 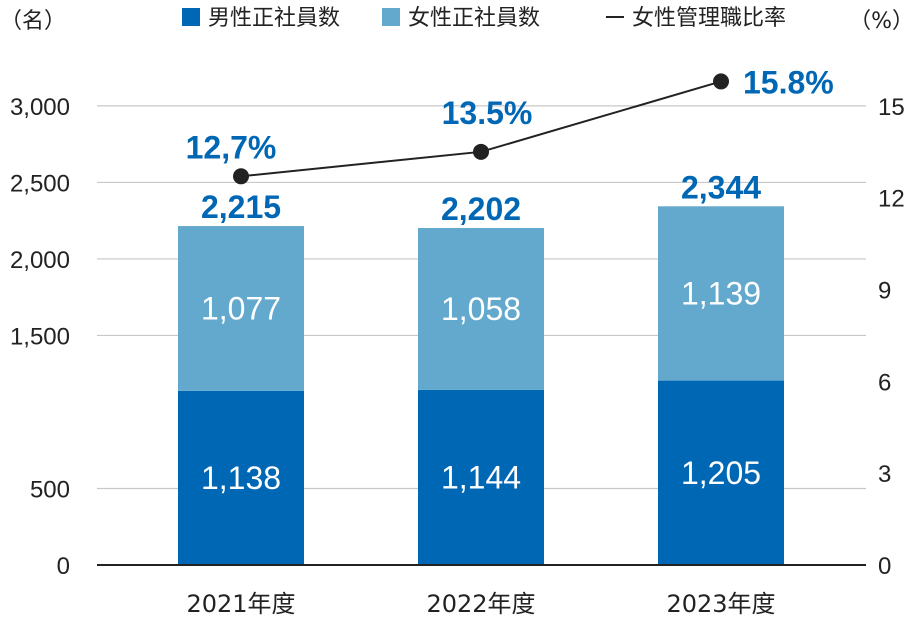 What do you see at coordinates (40, 107) in the screenshot?
I see `left-axis-tick-label: 3,000` at bounding box center [40, 107].